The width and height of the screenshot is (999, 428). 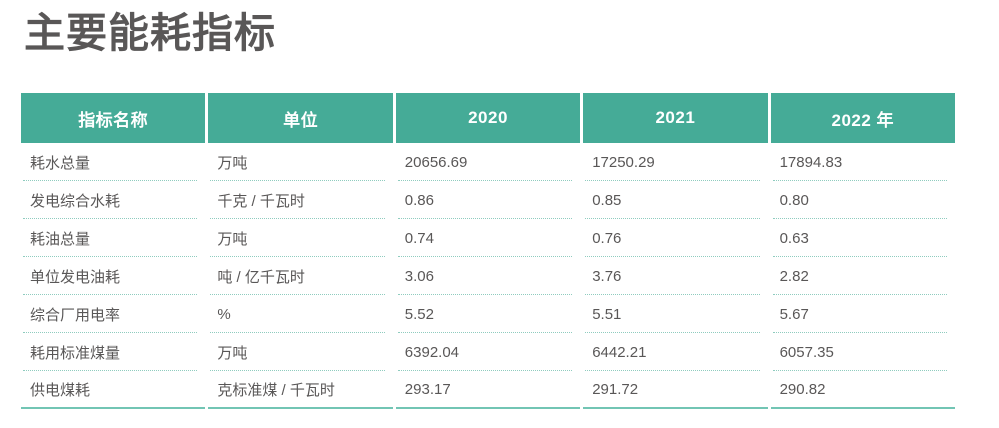 What do you see at coordinates (300, 314) in the screenshot?
I see `cell-unit: %` at bounding box center [300, 314].